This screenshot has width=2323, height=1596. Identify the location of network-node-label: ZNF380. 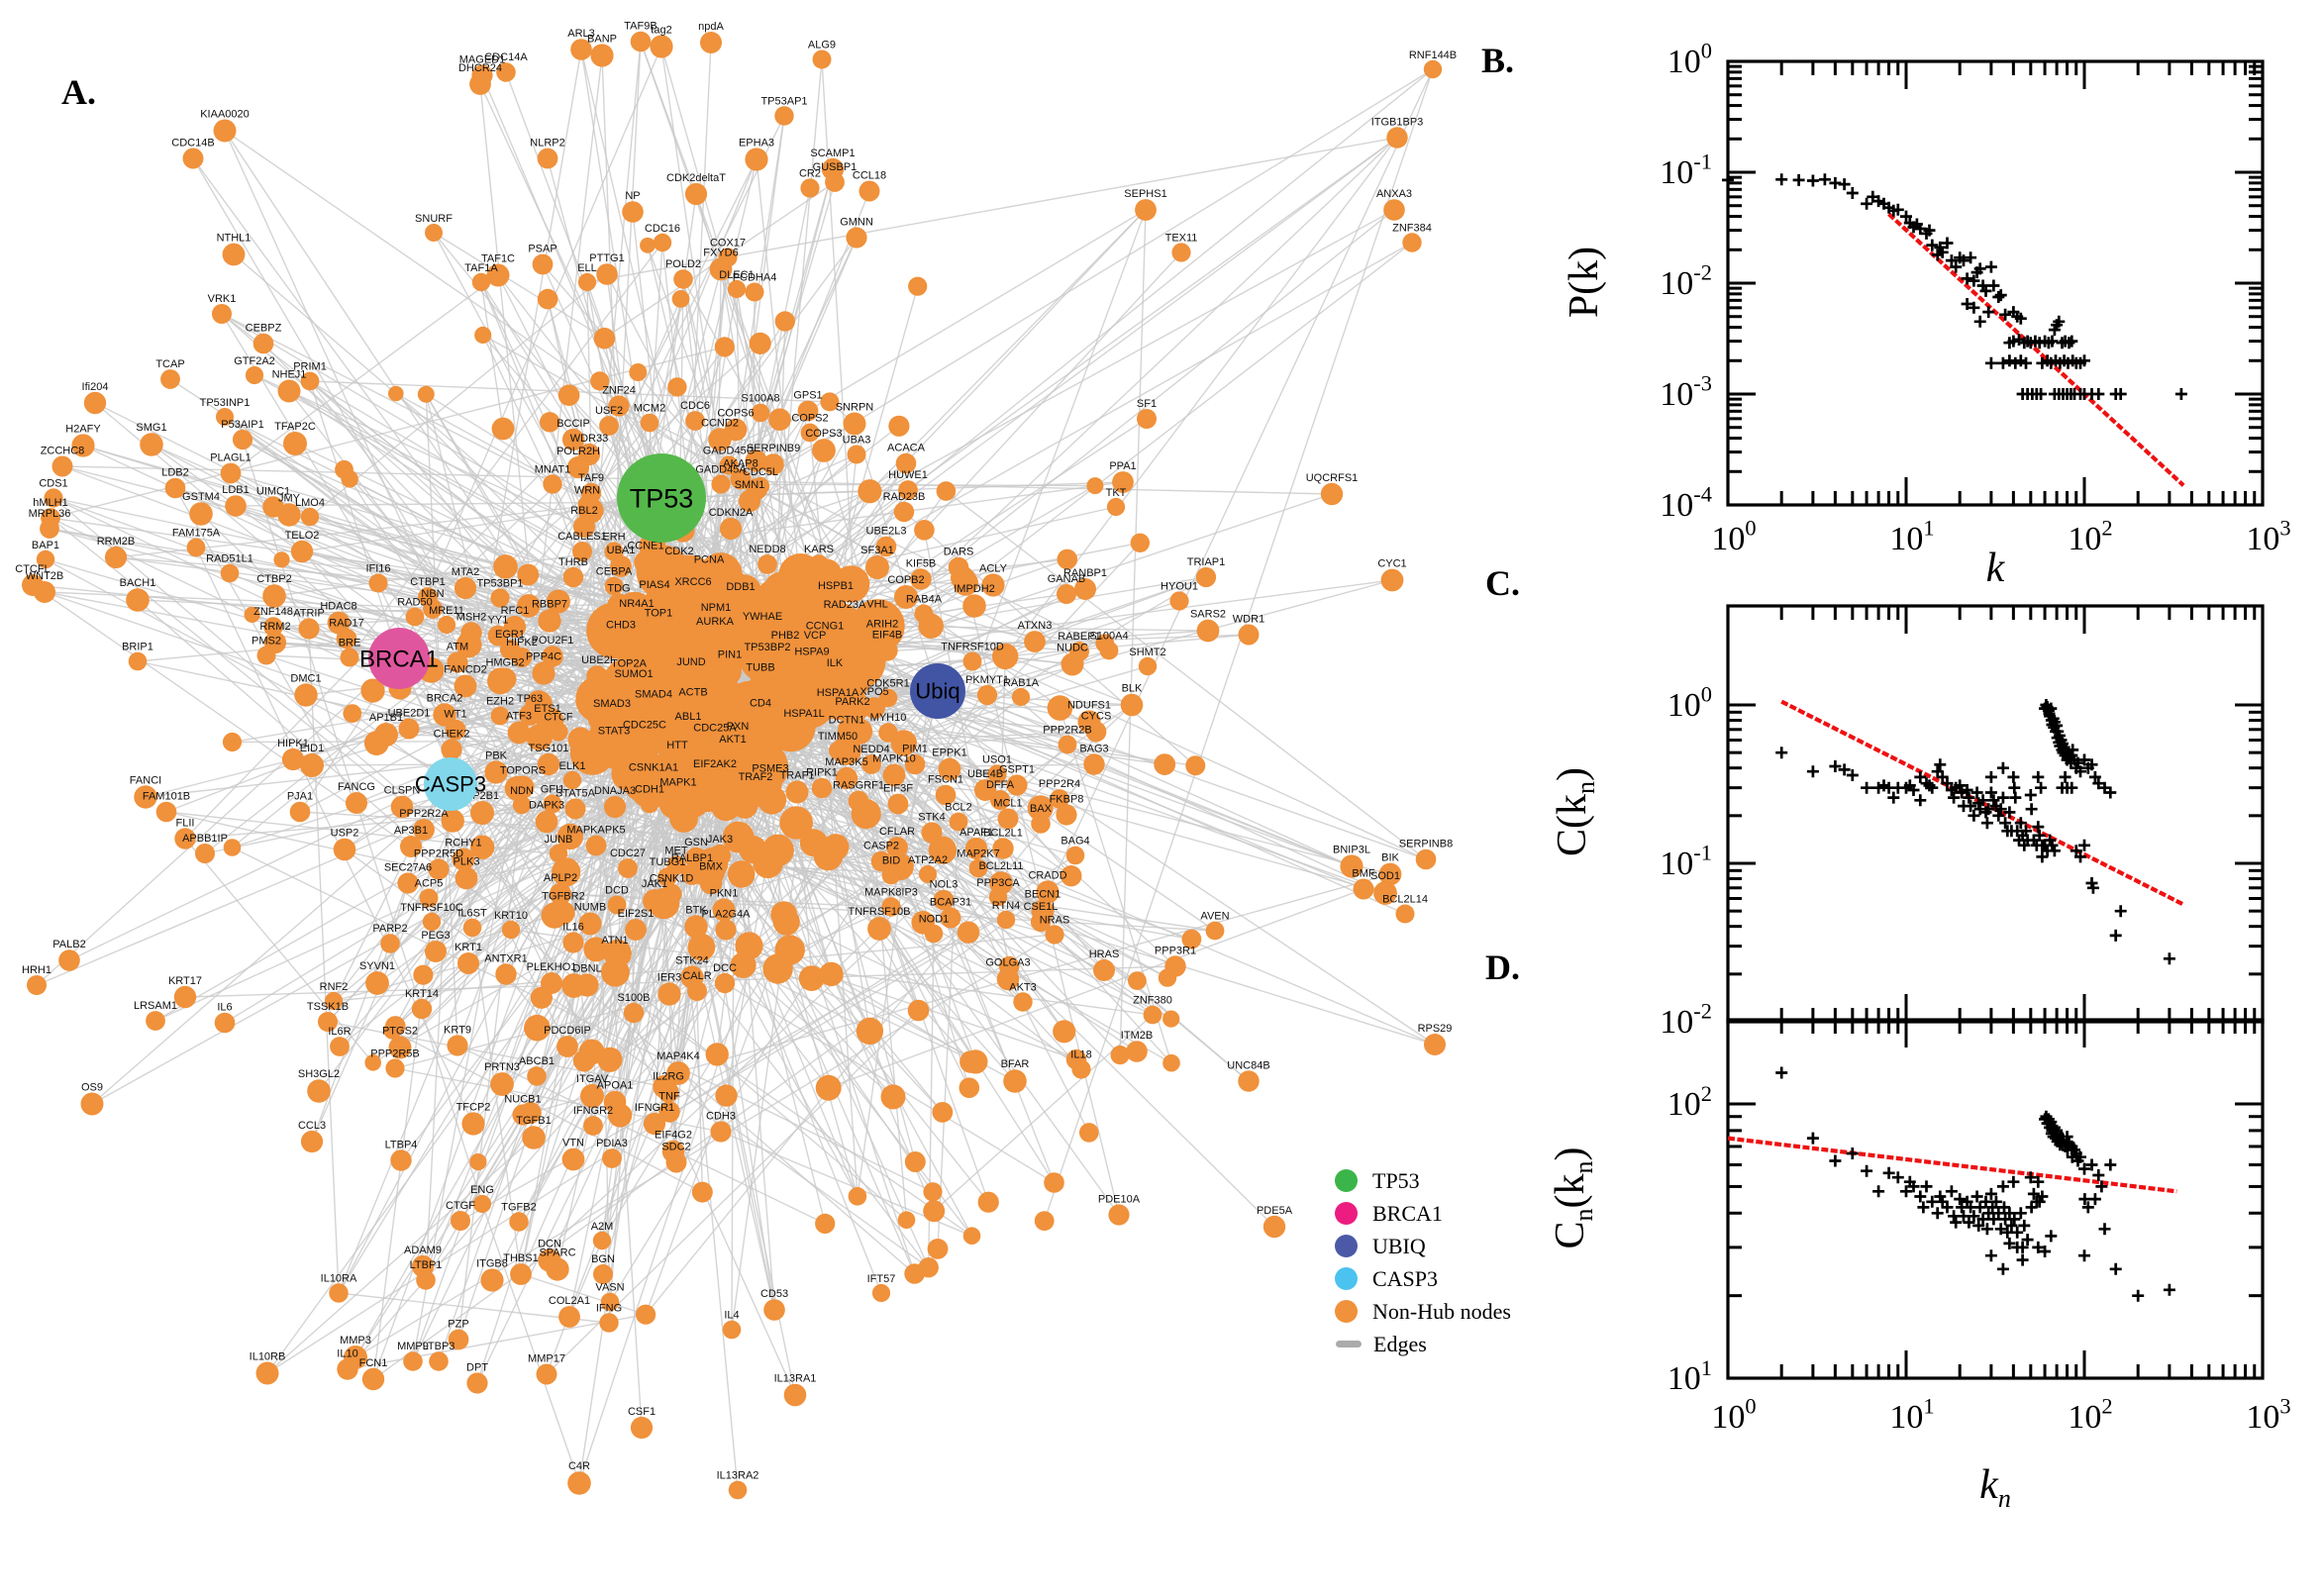
(1152, 1001).